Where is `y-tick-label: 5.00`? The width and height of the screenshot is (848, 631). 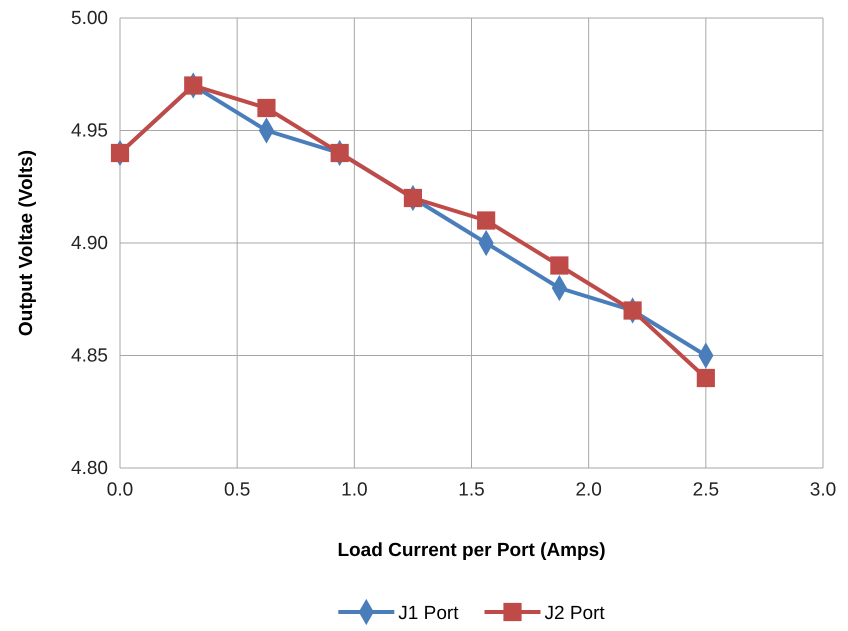
y-tick-label: 5.00 is located at coordinates (89, 19).